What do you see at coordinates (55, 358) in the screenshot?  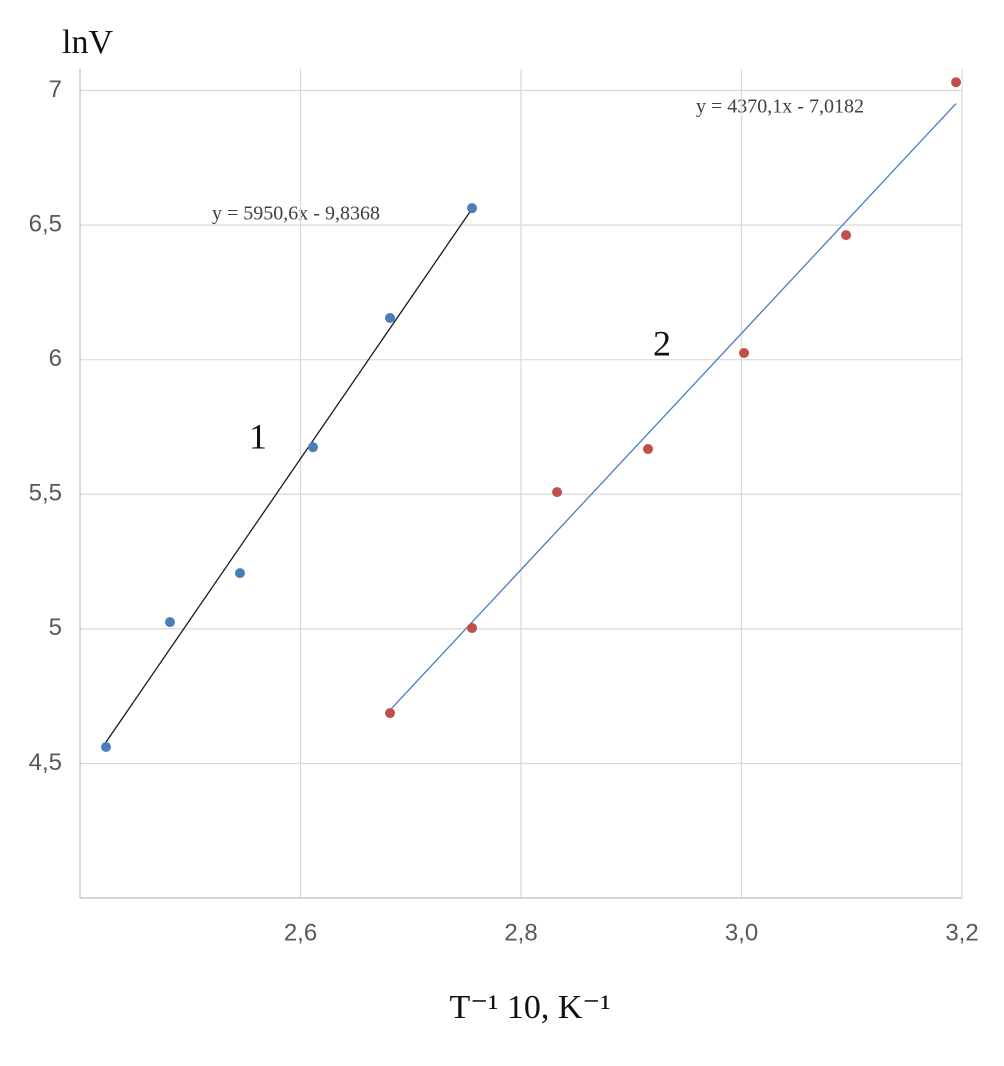 I see `y-tick-label: 6` at bounding box center [55, 358].